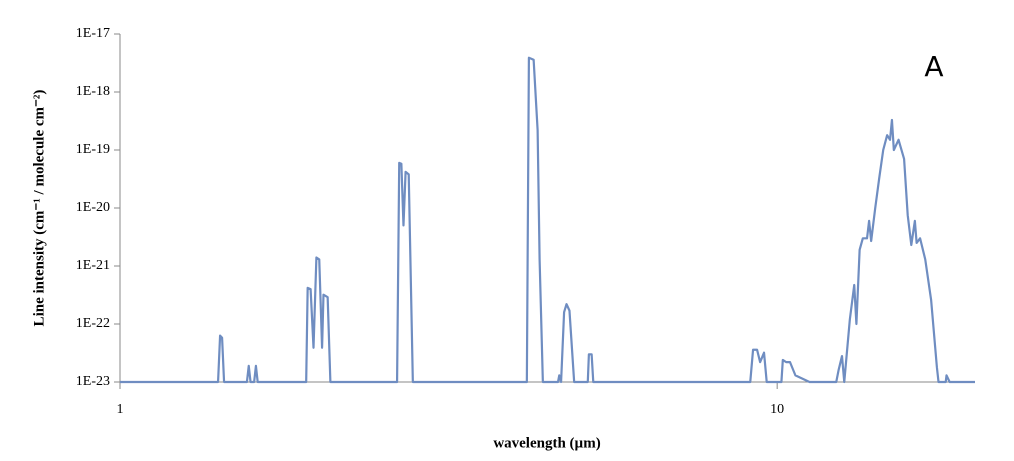 This screenshot has width=1014, height=461. What do you see at coordinates (93, 381) in the screenshot?
I see `y-tick-label: 1E-23` at bounding box center [93, 381].